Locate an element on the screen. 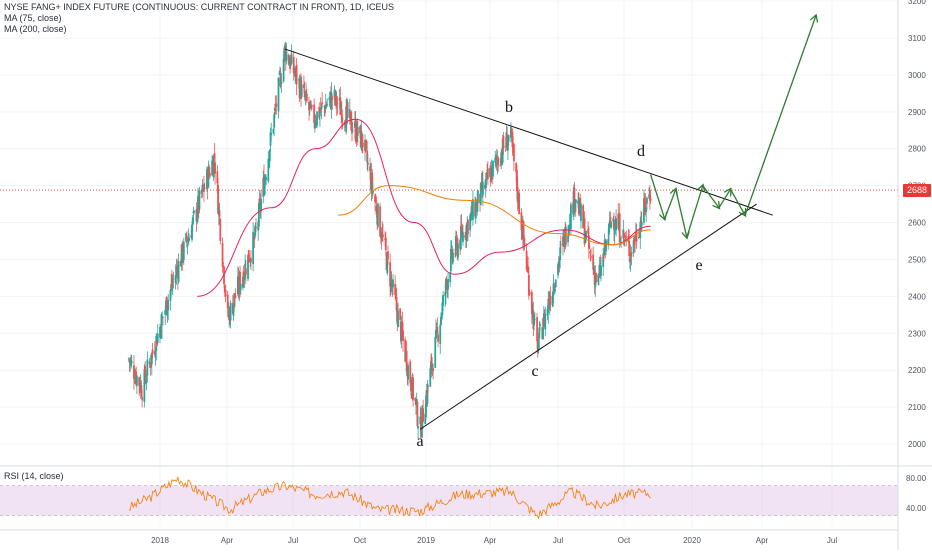 The image size is (932, 555). rsi-line is located at coordinates (389, 497).